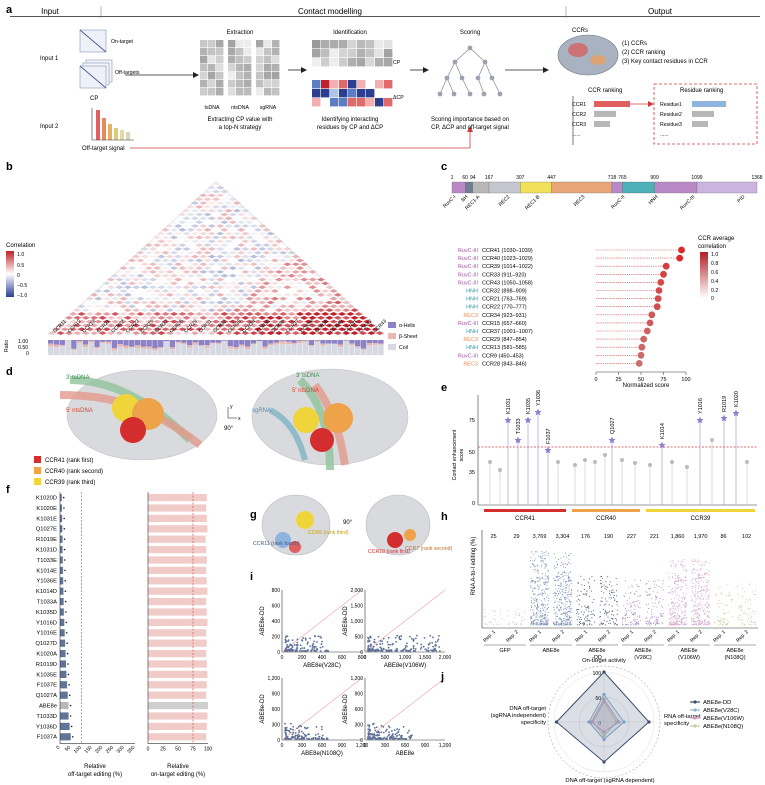  Describe the element at coordinates (239, 419) in the screenshot. I see `axis-x-d: x` at that location.